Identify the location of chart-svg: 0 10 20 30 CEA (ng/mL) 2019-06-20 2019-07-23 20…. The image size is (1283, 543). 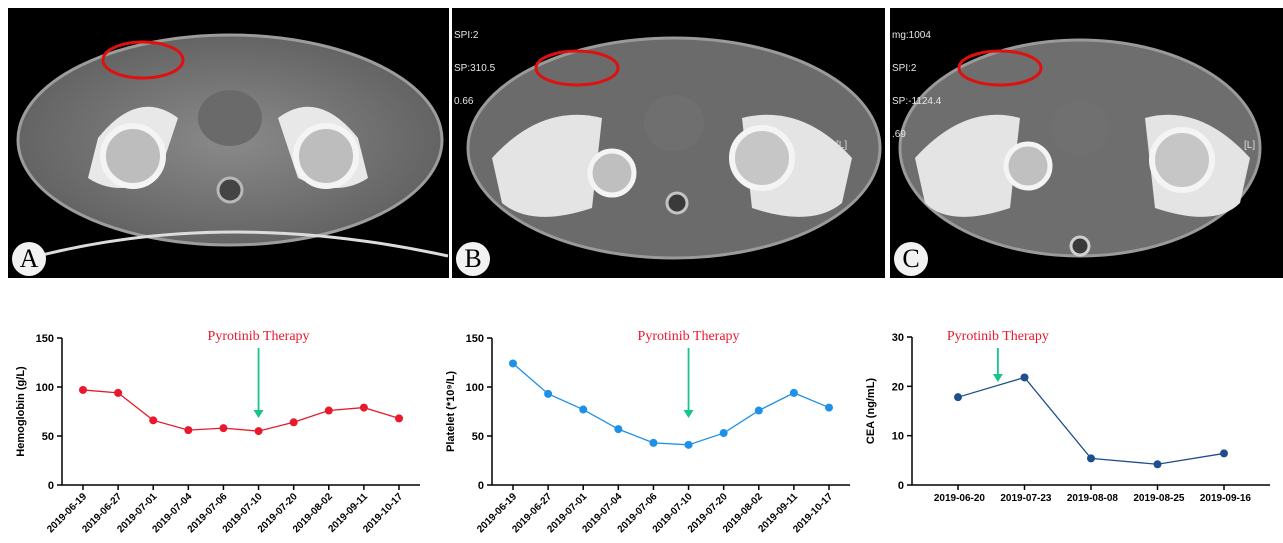
(1067, 416).